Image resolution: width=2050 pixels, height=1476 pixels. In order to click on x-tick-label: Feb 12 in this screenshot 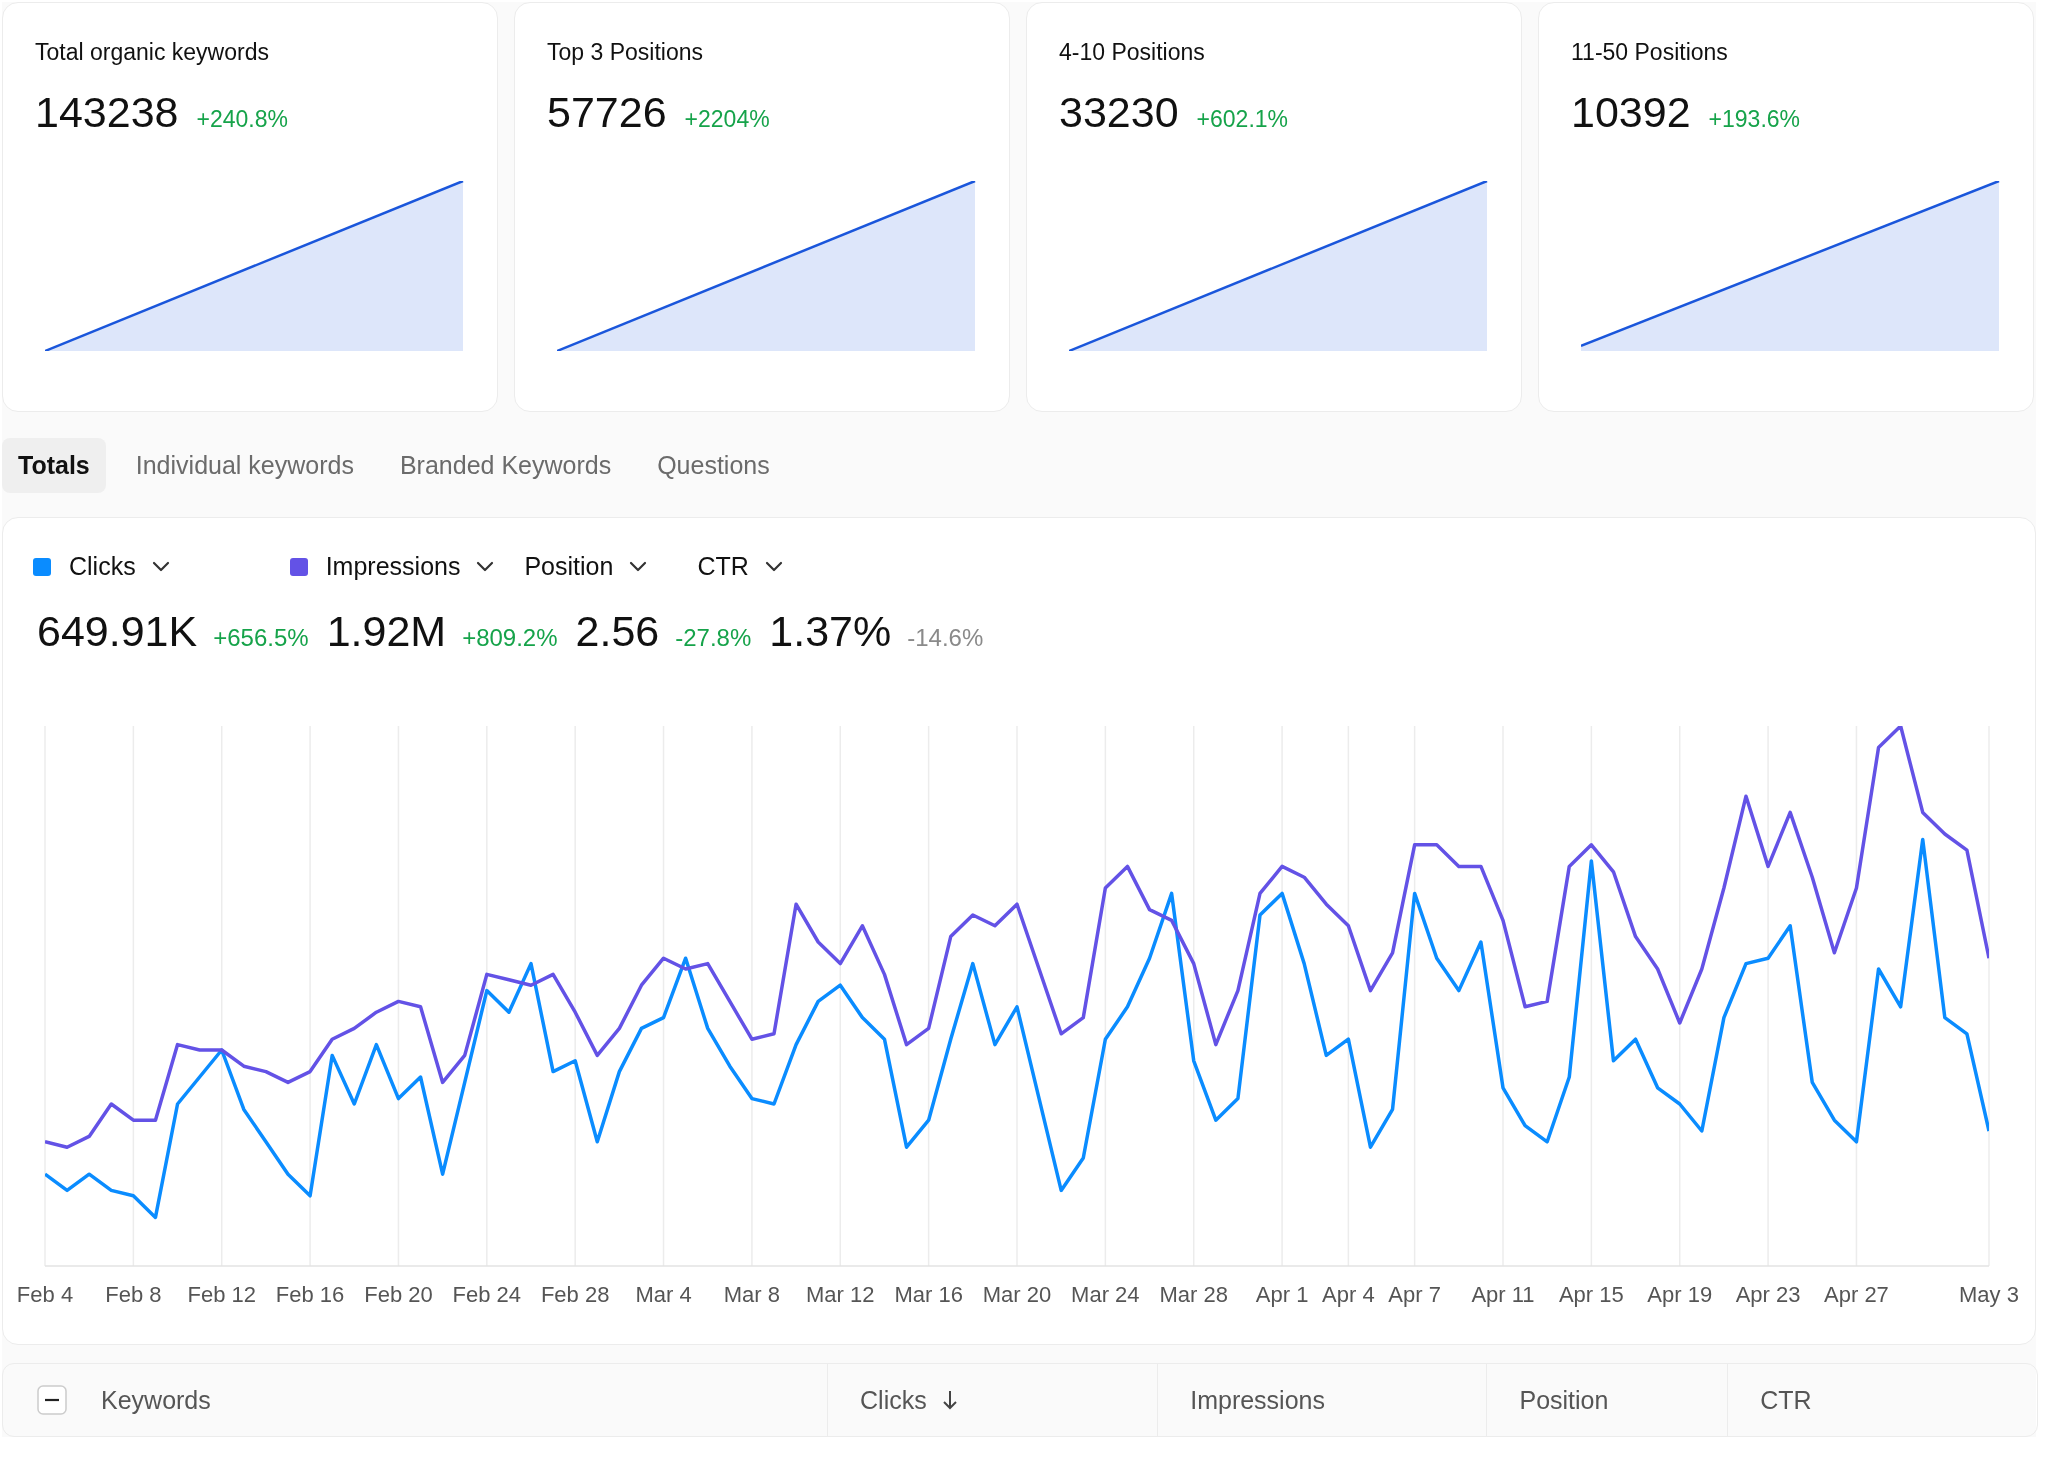, I will do `click(221, 1294)`.